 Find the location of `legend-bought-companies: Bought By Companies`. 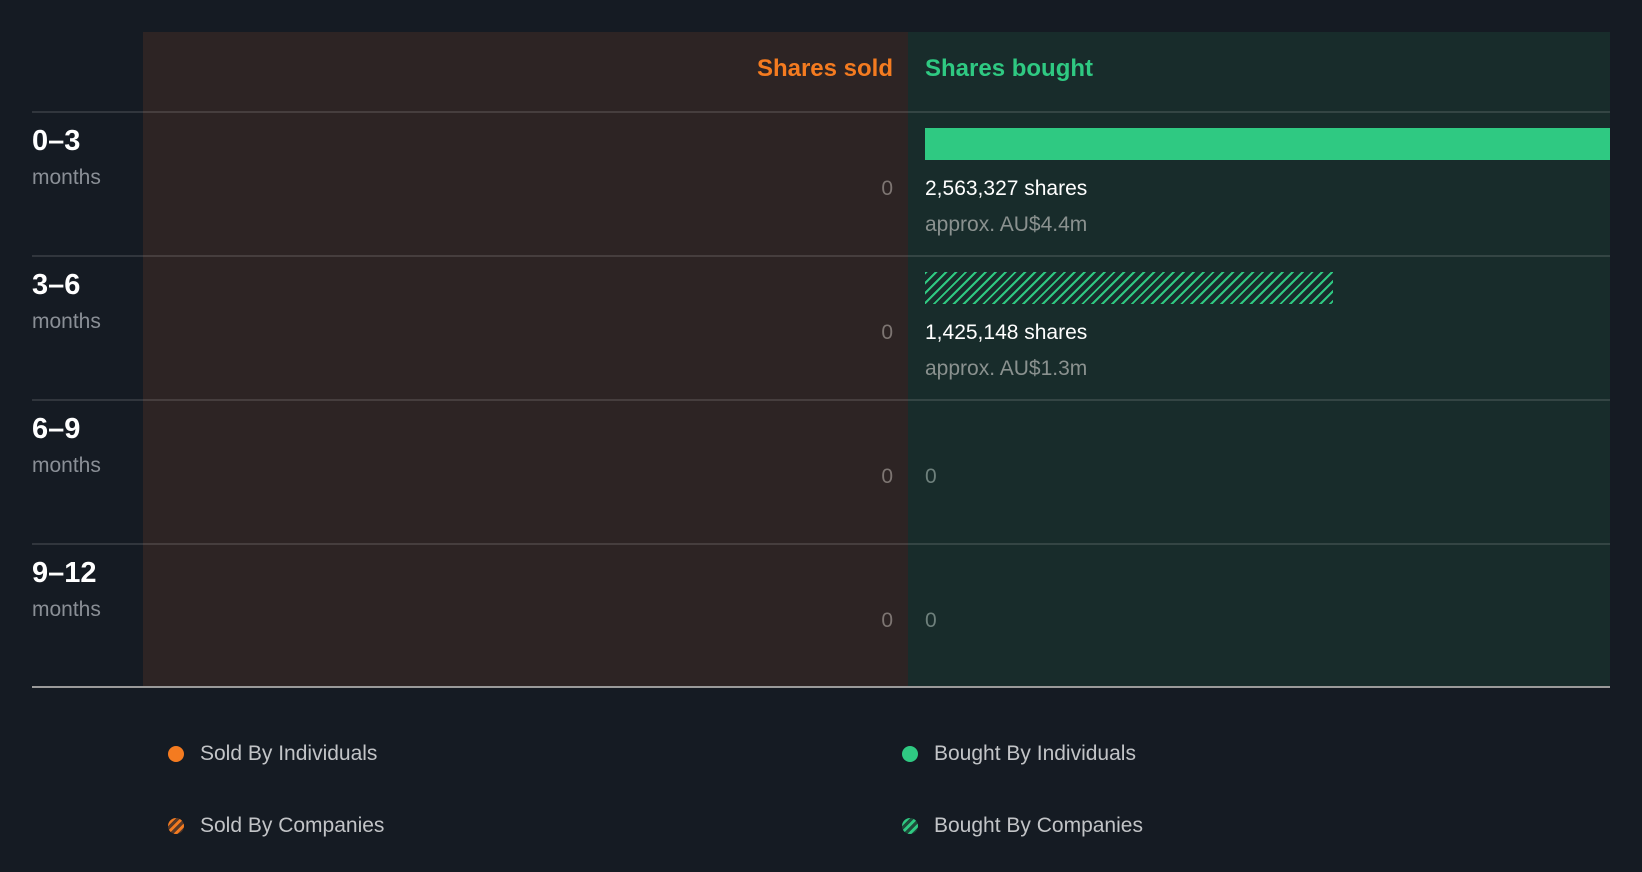

legend-bought-companies: Bought By Companies is located at coordinates (1022, 826).